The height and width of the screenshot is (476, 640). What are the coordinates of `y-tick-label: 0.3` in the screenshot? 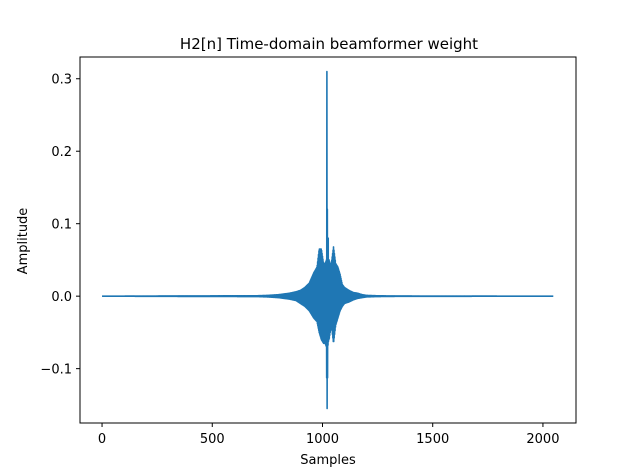 It's located at (61, 80).